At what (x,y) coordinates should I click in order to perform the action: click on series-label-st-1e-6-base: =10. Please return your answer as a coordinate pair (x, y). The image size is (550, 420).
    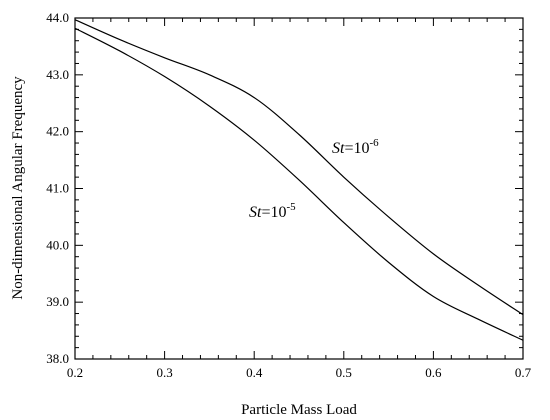
    Looking at the image, I should click on (356, 148).